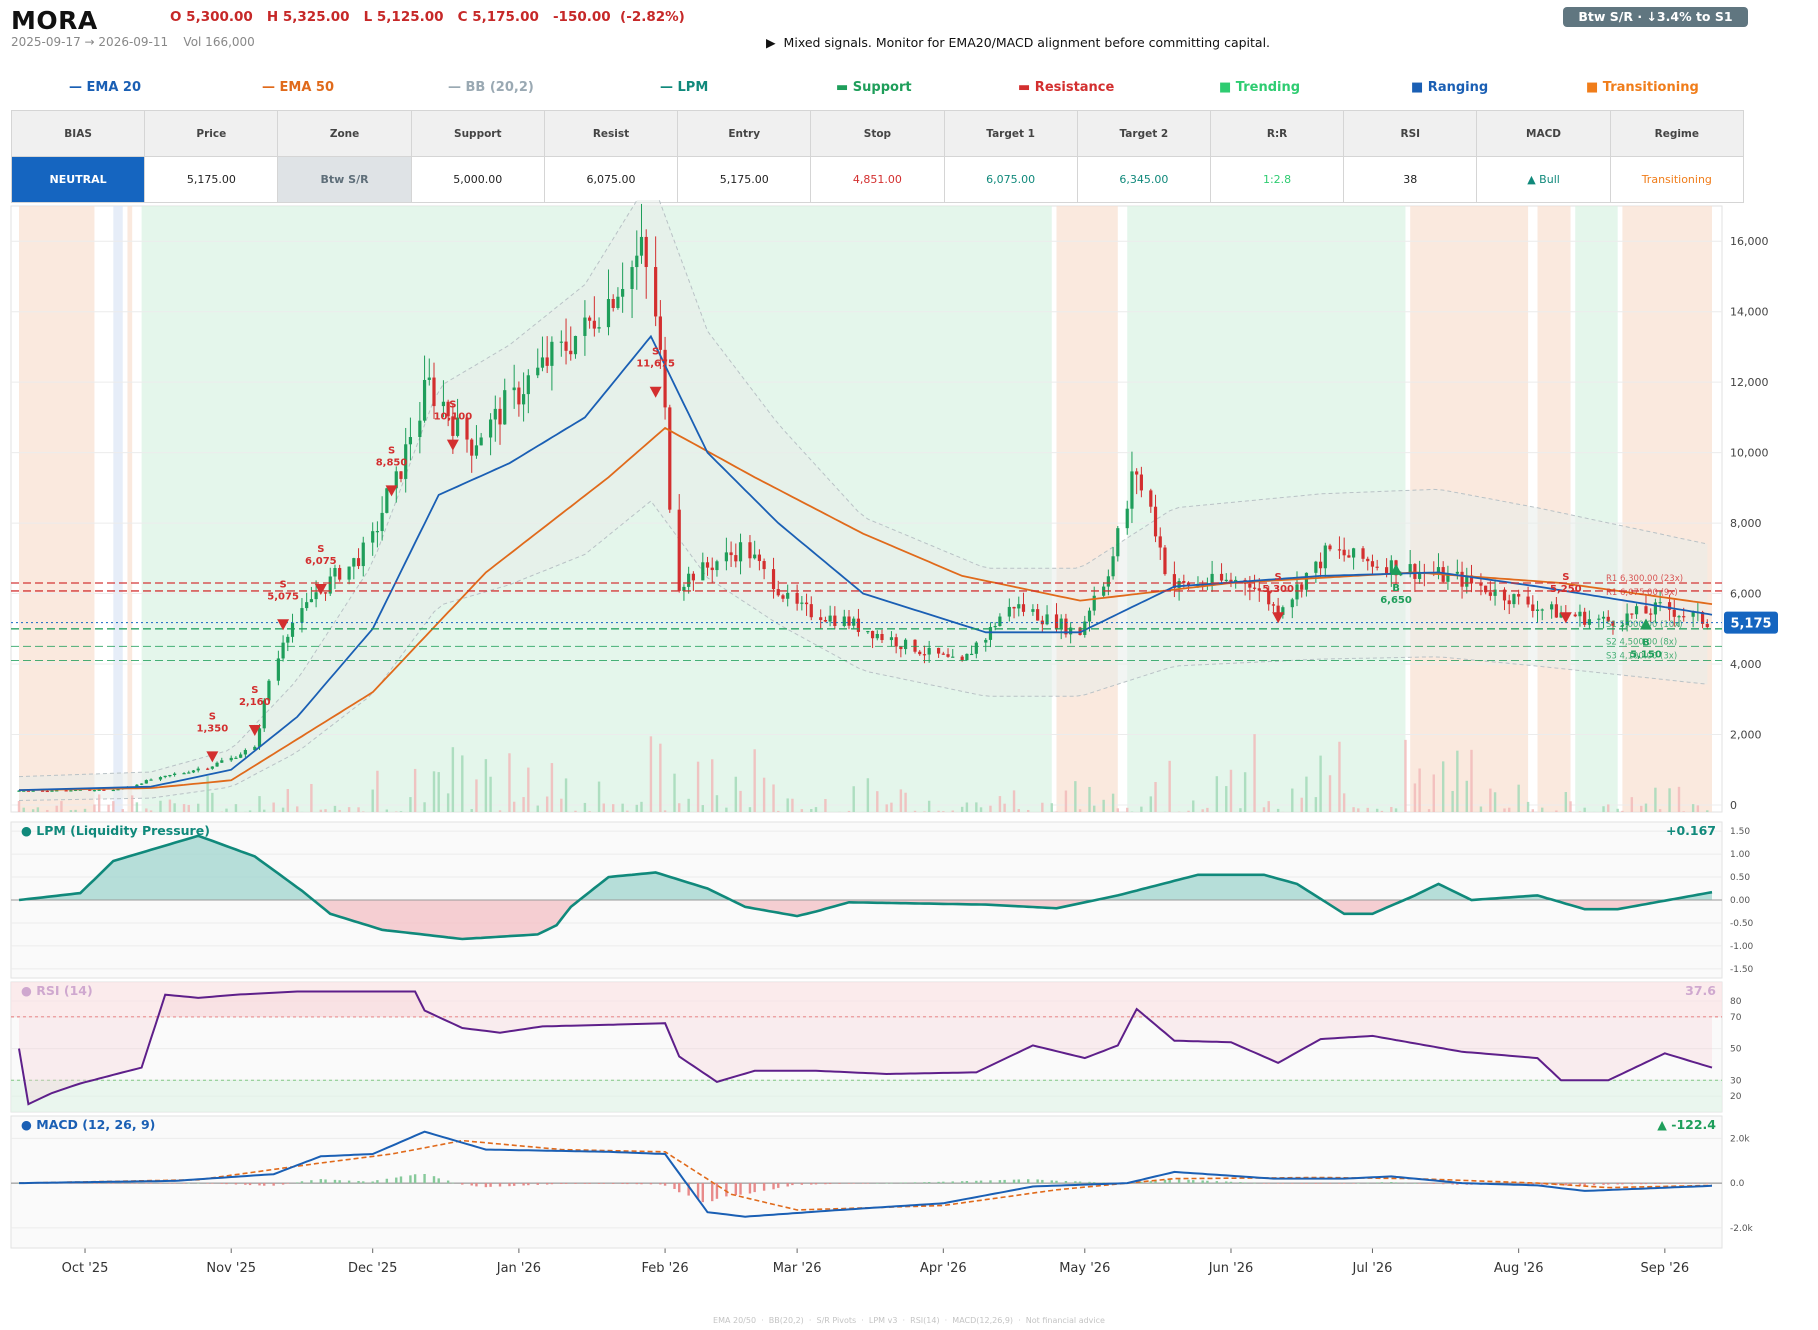  What do you see at coordinates (115, 830) in the screenshot?
I see `lpm-title: ● LPM (Liquidity Pressure)` at bounding box center [115, 830].